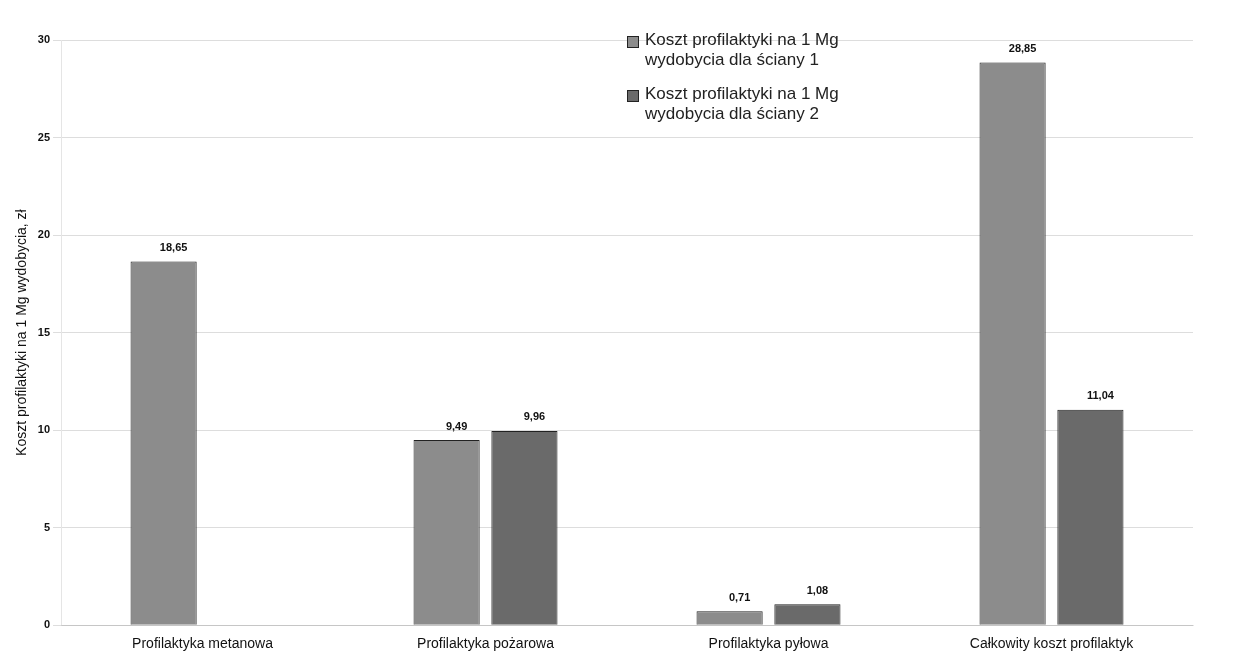 This screenshot has width=1233, height=666. I want to click on y-axis-title: Koszt profilaktyki na 1 Mg wydobycia, zł, so click(21, 332).